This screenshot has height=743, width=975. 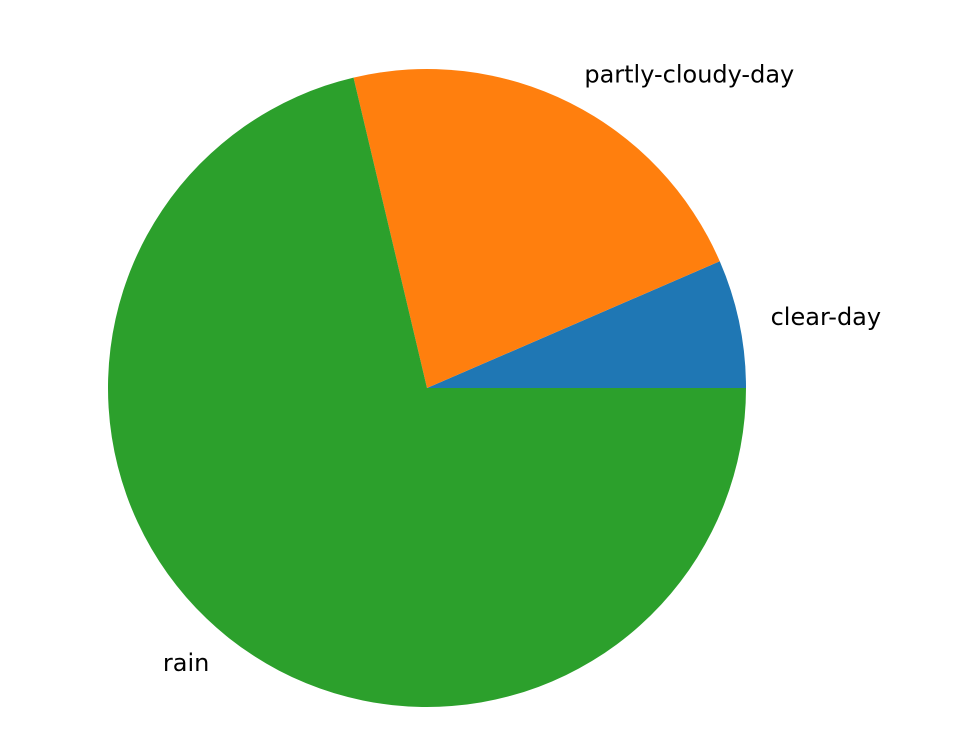 What do you see at coordinates (826, 317) in the screenshot?
I see `pie-label-clear-day: clear-day` at bounding box center [826, 317].